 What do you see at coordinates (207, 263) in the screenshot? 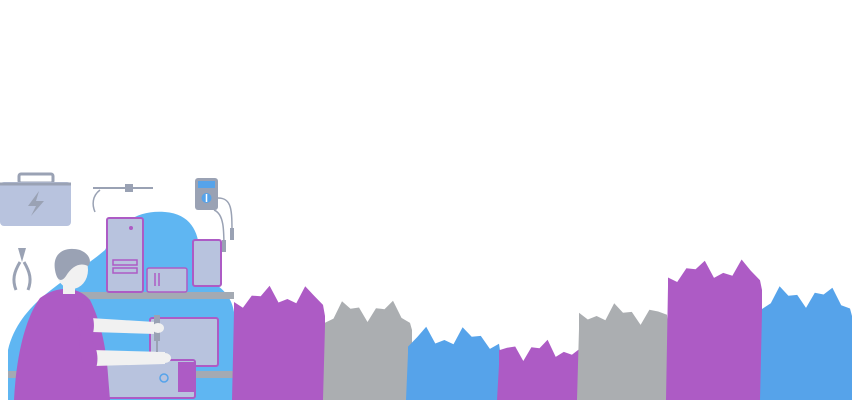
I see `monitor-icon` at bounding box center [207, 263].